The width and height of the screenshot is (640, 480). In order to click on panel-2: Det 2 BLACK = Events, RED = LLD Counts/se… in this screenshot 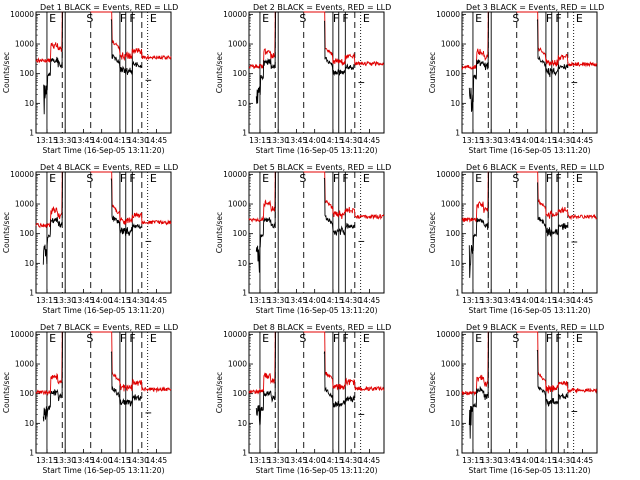, I will do `click(303, 79)`.